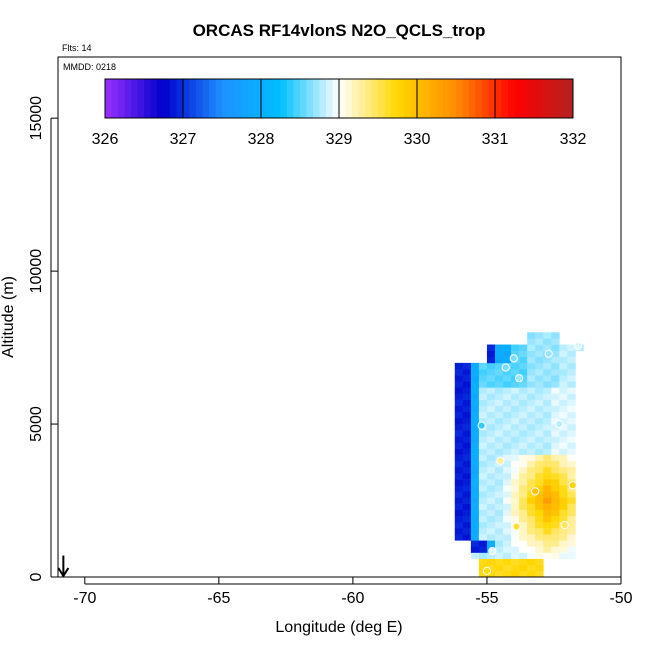 This screenshot has height=650, width=650. I want to click on x-axis: -70 -65 -60 -55 -50, so click(353, 592).